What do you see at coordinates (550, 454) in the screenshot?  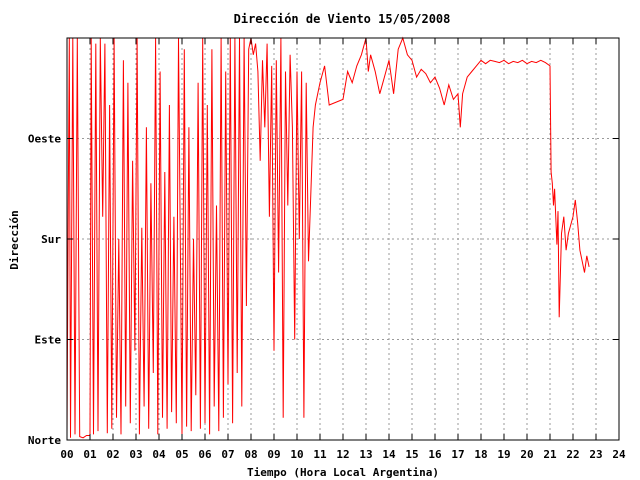 I see `x-tick-label: 21` at bounding box center [550, 454].